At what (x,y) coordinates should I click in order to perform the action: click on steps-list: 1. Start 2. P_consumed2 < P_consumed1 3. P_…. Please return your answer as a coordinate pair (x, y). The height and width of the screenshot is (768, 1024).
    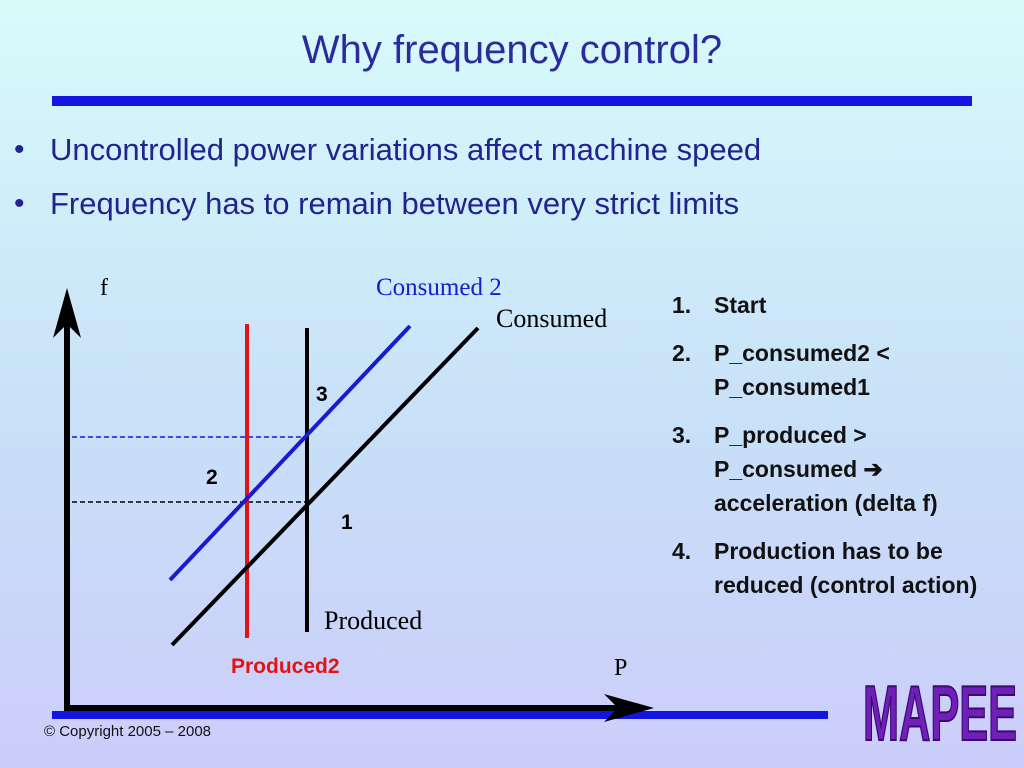
    Looking at the image, I should click on (837, 452).